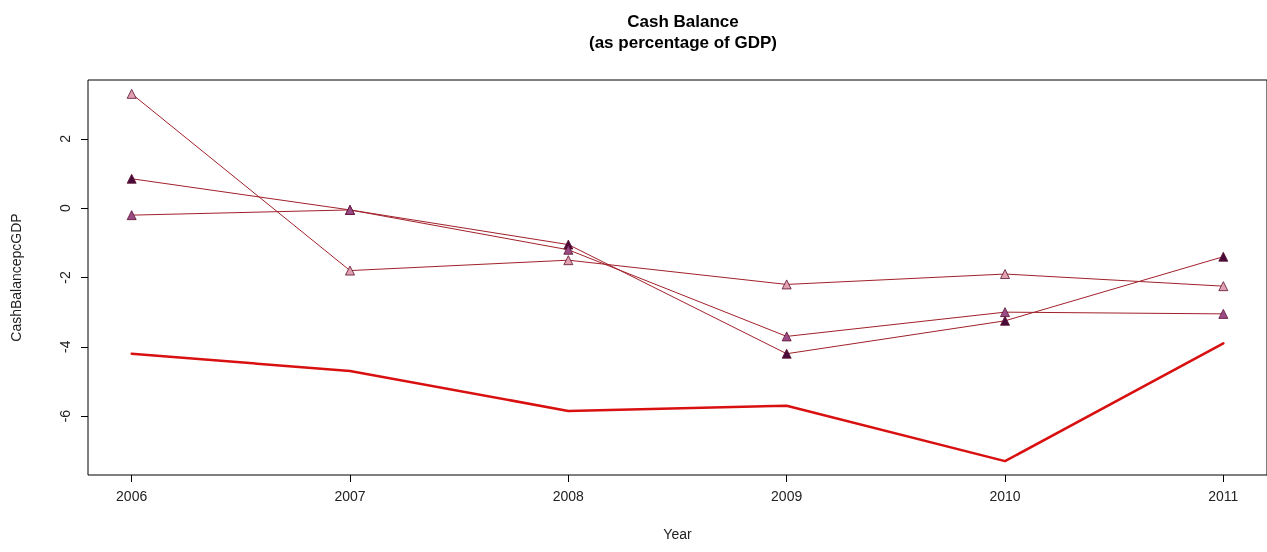  I want to click on y-tick-label: -4, so click(65, 347).